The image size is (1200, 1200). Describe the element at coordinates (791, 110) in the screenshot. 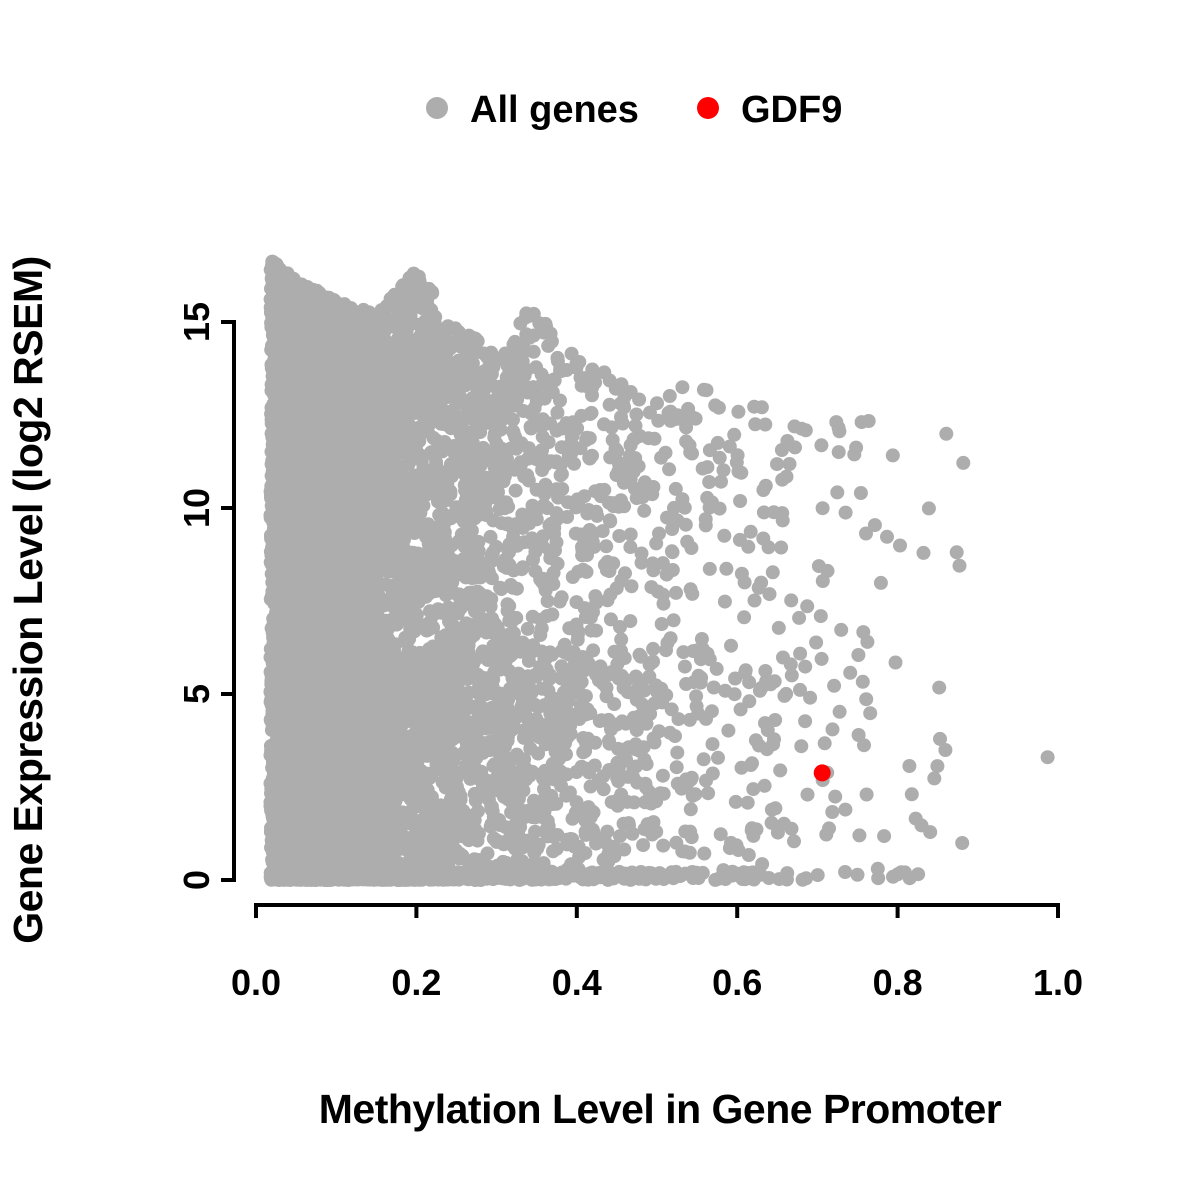

I see `legend-label-gdf9: GDF9` at that location.